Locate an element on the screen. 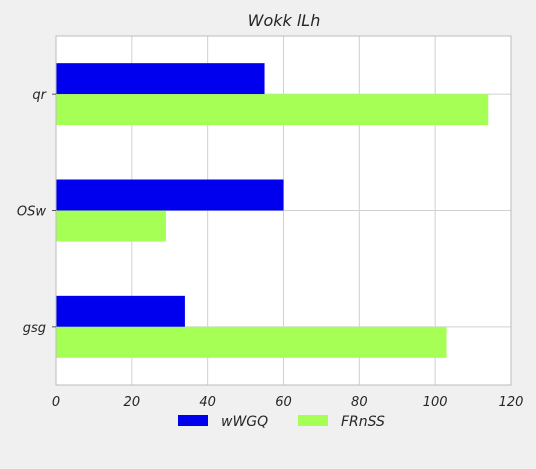 The height and width of the screenshot is (469, 536). x-tick-label: 100 is located at coordinates (435, 402).